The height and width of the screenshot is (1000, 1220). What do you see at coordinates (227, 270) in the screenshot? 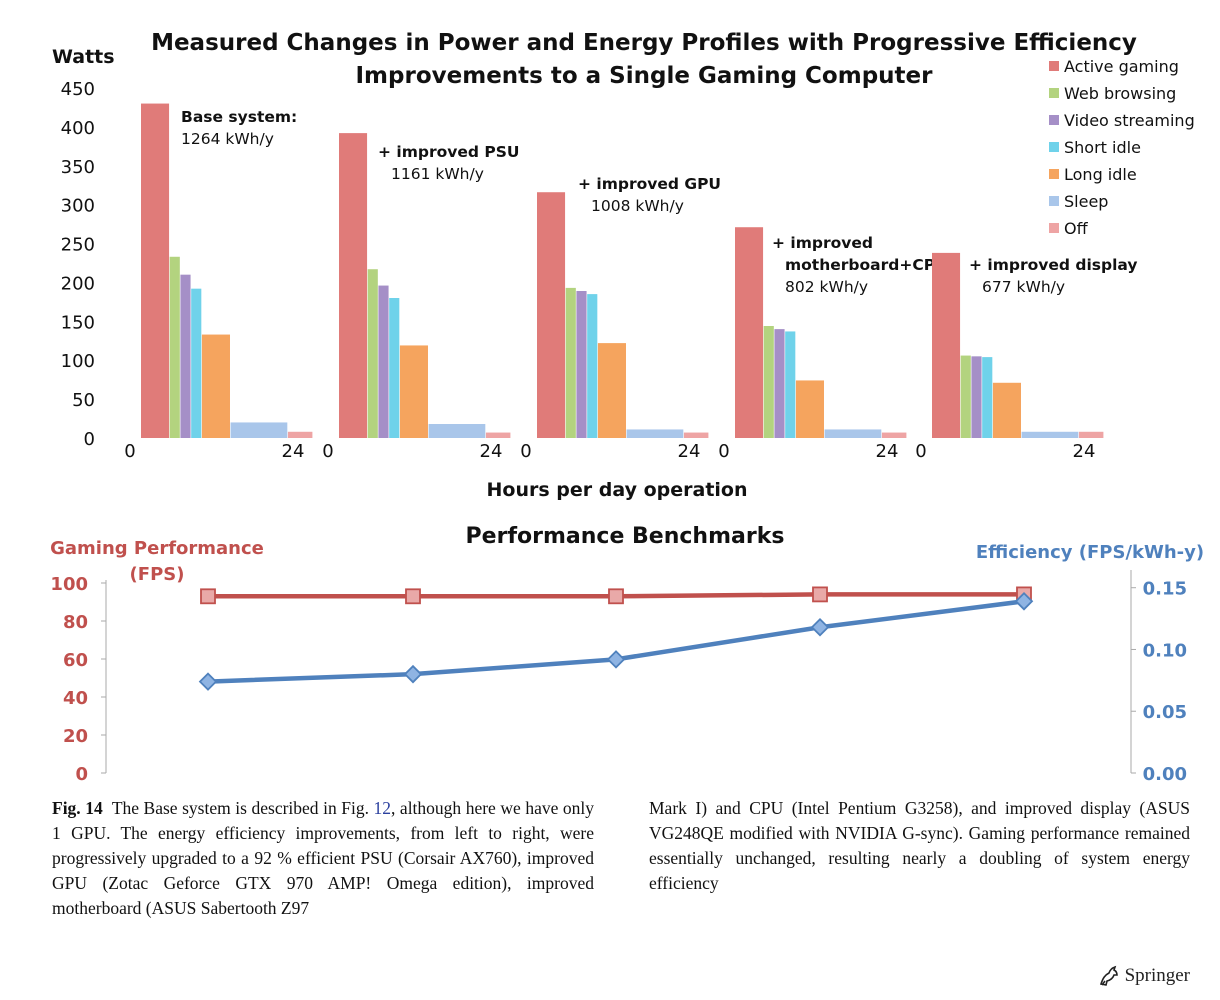
I see `bar-group: Base system: 1264 kWh/y` at bounding box center [227, 270].